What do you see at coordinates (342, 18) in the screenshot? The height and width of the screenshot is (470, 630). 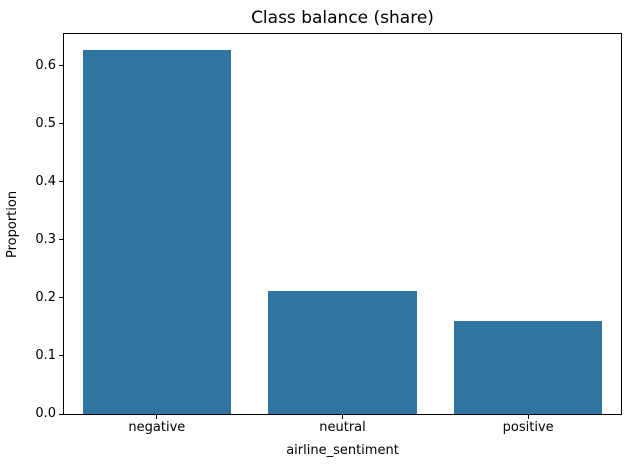 I see `chart-title: Class balance (share)` at bounding box center [342, 18].